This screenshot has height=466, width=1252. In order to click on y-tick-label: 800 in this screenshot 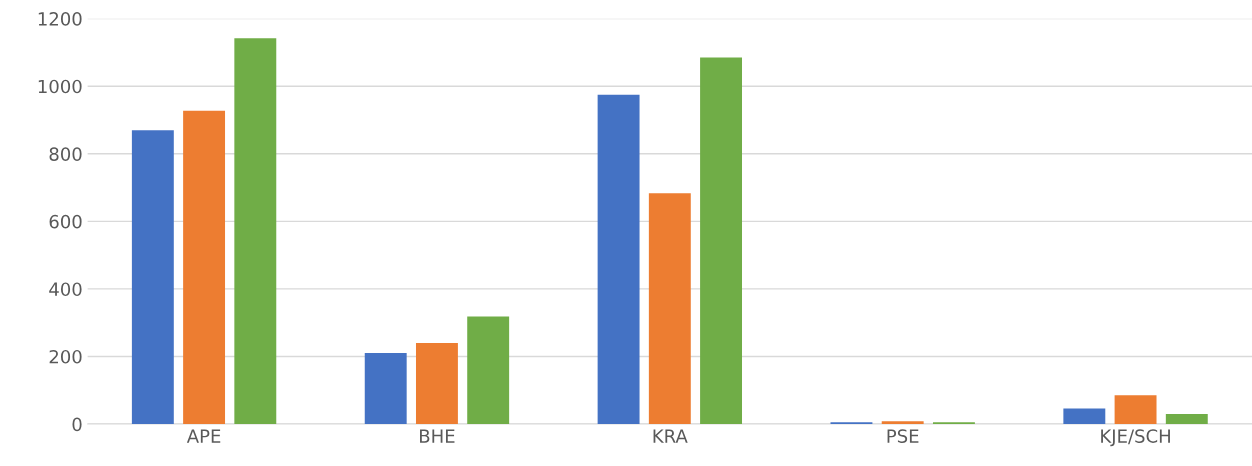, I will do `click(65, 154)`.